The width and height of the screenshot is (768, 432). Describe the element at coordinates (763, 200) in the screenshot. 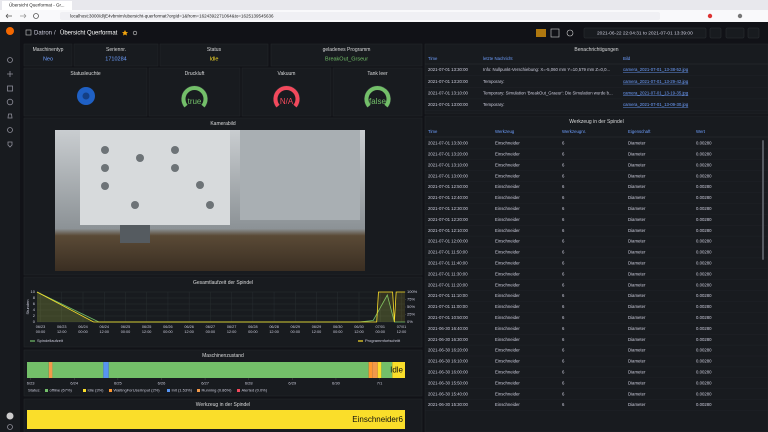

I see `scrollbar` at that location.